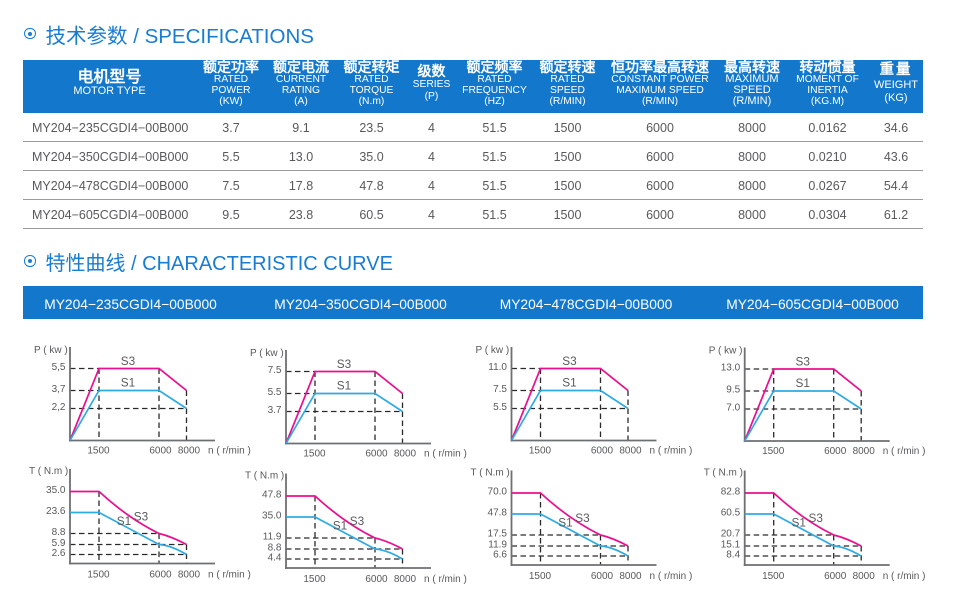 The height and width of the screenshot is (610, 956). Describe the element at coordinates (59, 543) in the screenshot. I see `svg-text: 5.9` at that location.